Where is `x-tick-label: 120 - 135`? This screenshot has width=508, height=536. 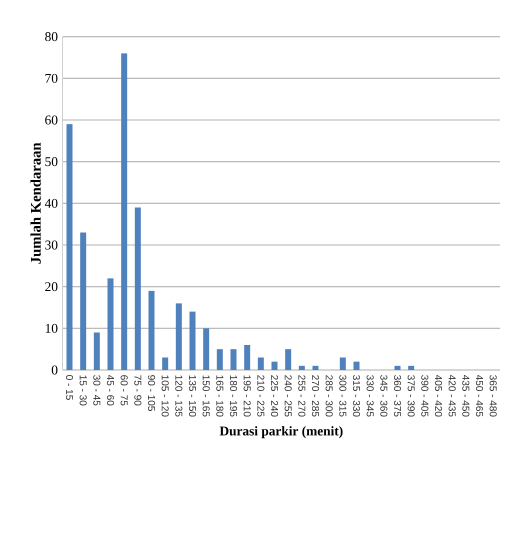 x-tick-label: 120 - 135 is located at coordinates (178, 396).